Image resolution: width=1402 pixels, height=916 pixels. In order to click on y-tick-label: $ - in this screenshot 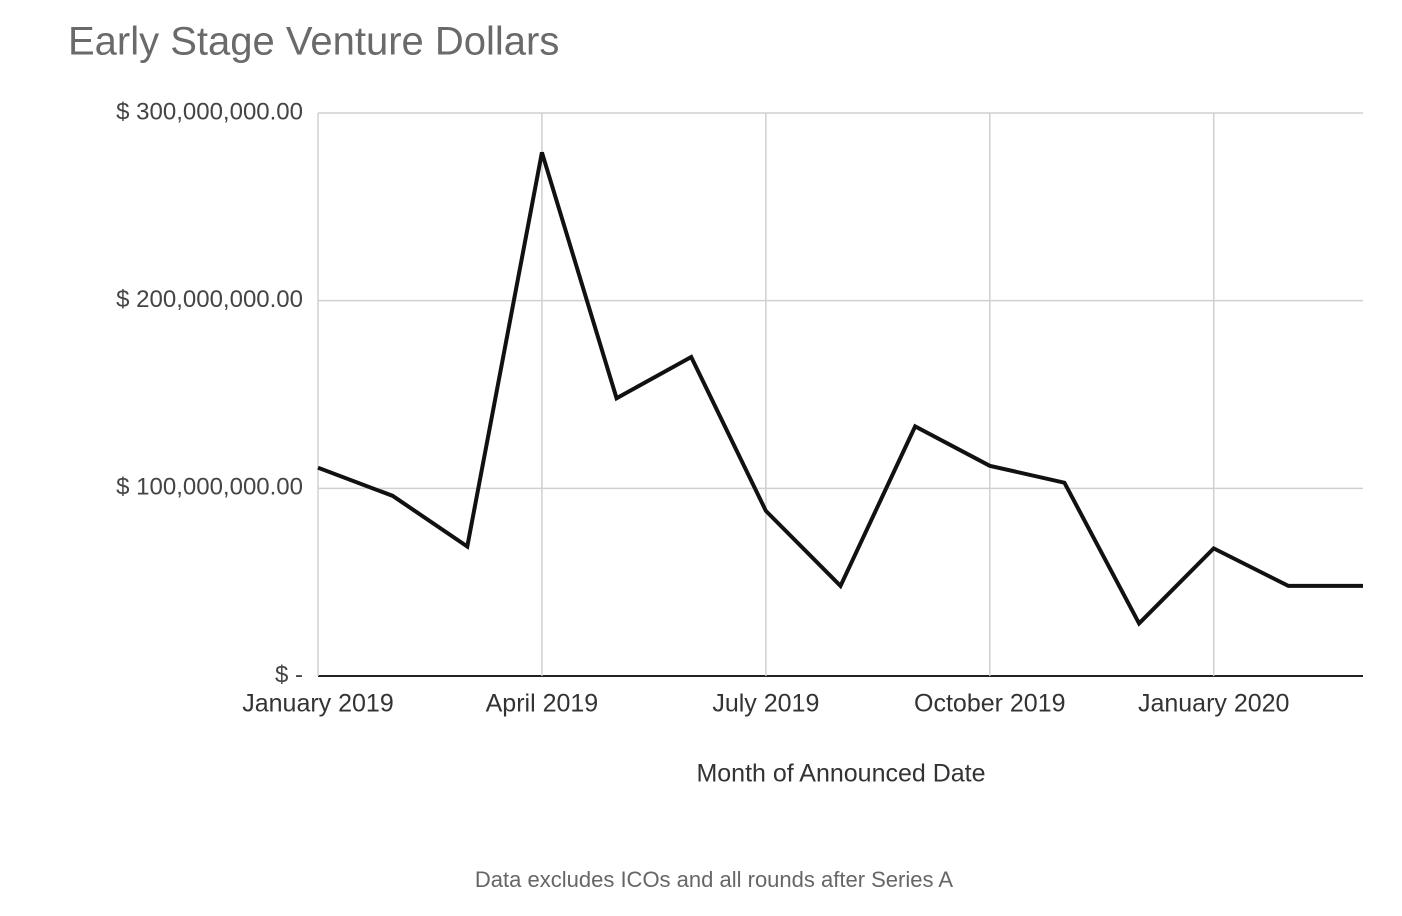, I will do `click(289, 674)`.